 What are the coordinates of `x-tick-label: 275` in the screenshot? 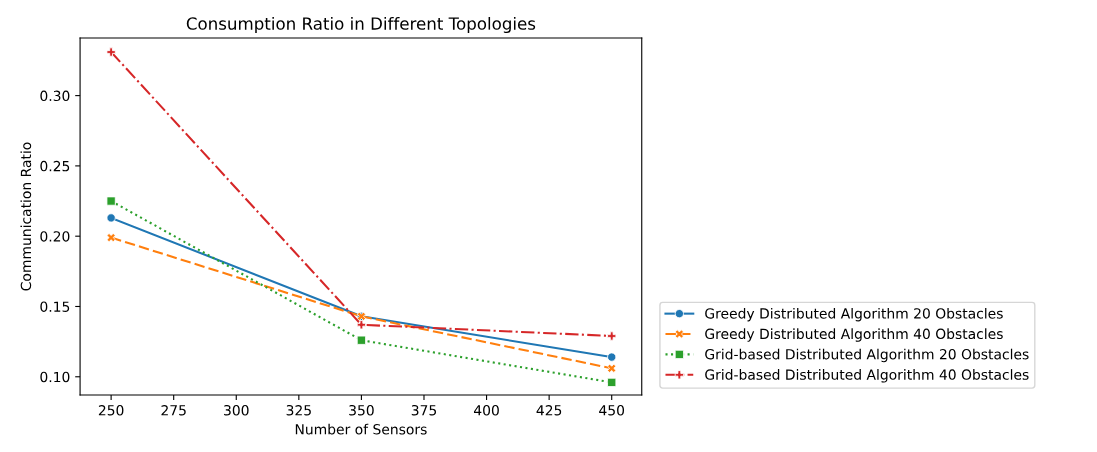 It's located at (173, 410).